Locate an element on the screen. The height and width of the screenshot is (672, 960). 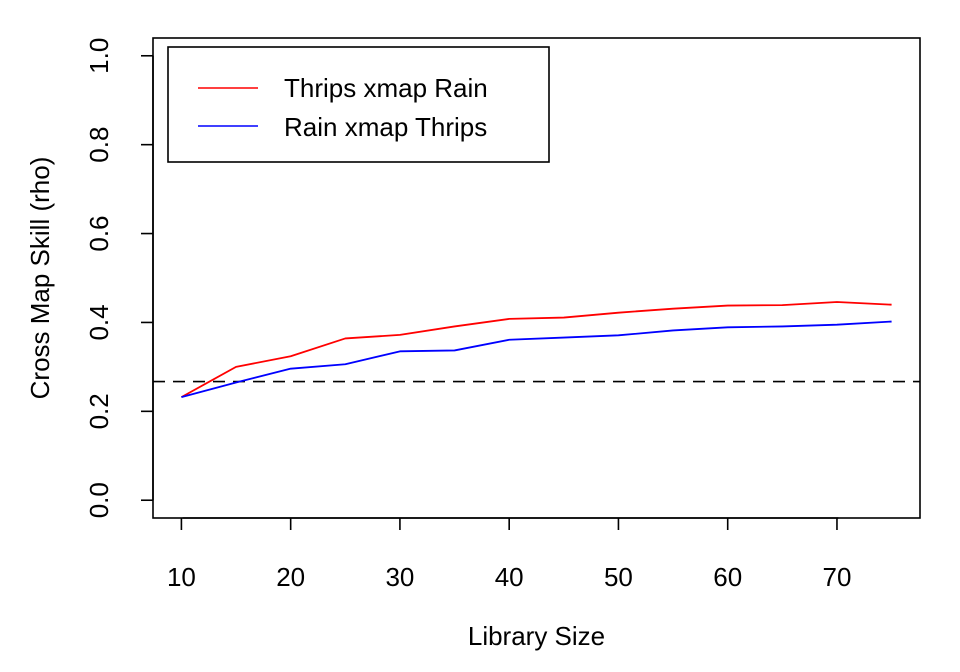
x-tick-label: 20 is located at coordinates (290, 577).